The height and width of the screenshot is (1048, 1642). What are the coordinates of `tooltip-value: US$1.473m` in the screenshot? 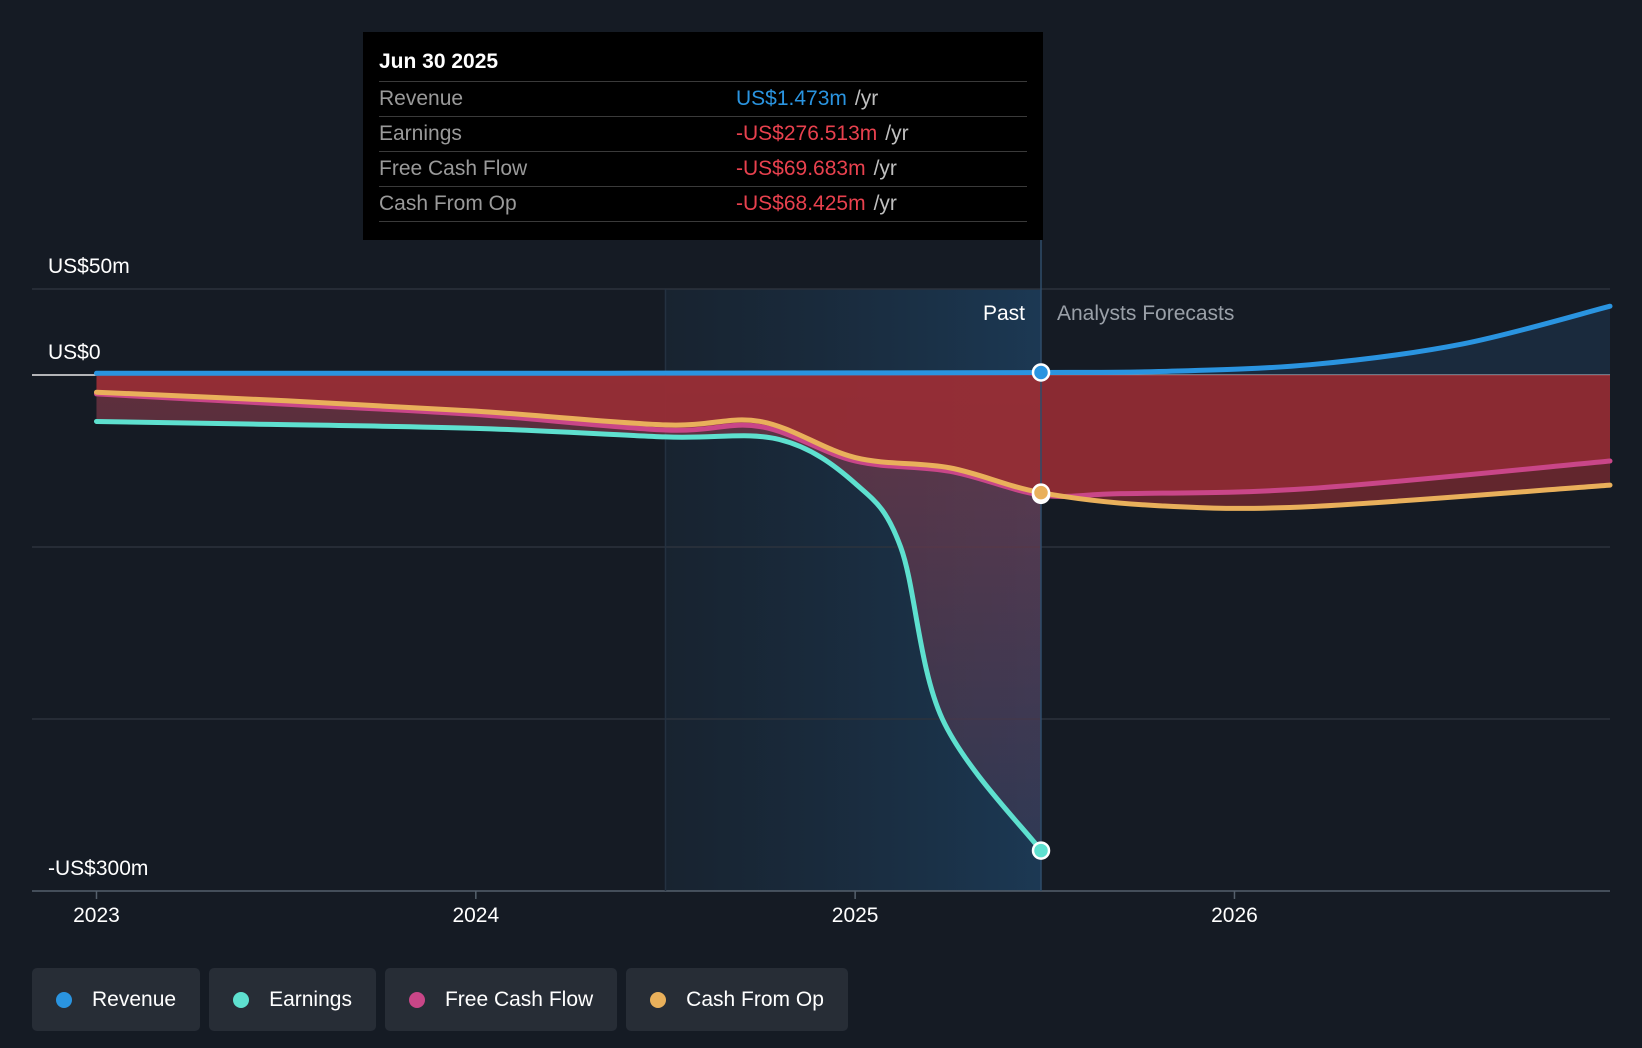 It's located at (791, 98).